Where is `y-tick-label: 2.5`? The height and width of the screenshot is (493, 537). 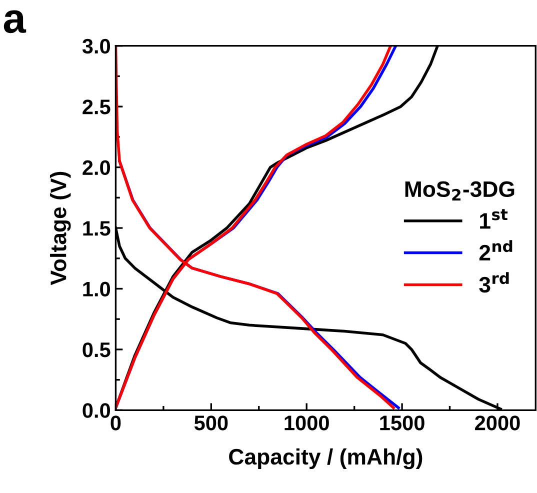 y-tick-label: 2.5 is located at coordinates (96, 107).